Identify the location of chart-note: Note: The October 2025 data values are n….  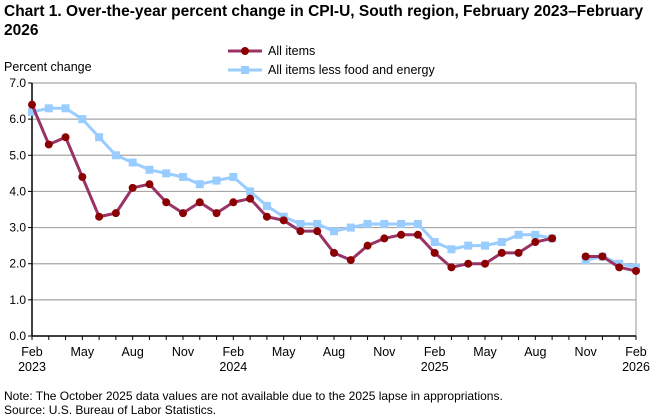
(253, 396).